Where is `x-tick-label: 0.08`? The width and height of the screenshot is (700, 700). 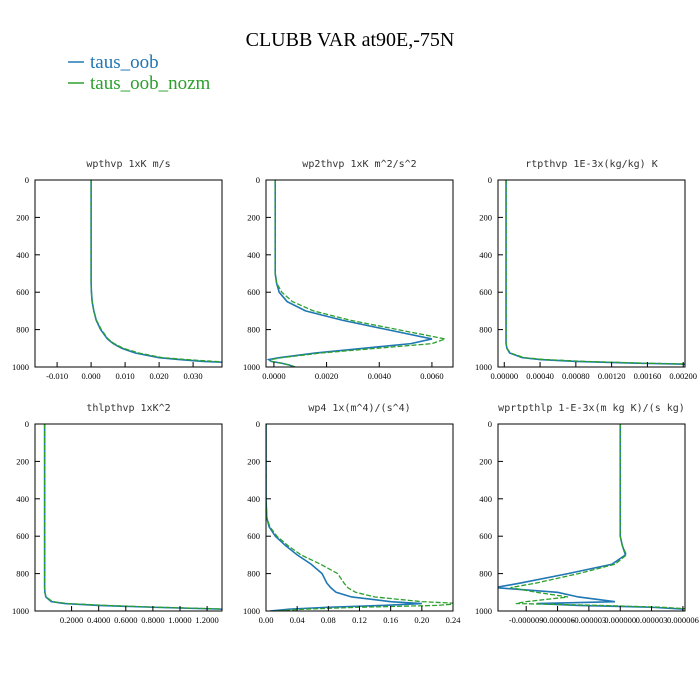 x-tick-label: 0.08 is located at coordinates (328, 620).